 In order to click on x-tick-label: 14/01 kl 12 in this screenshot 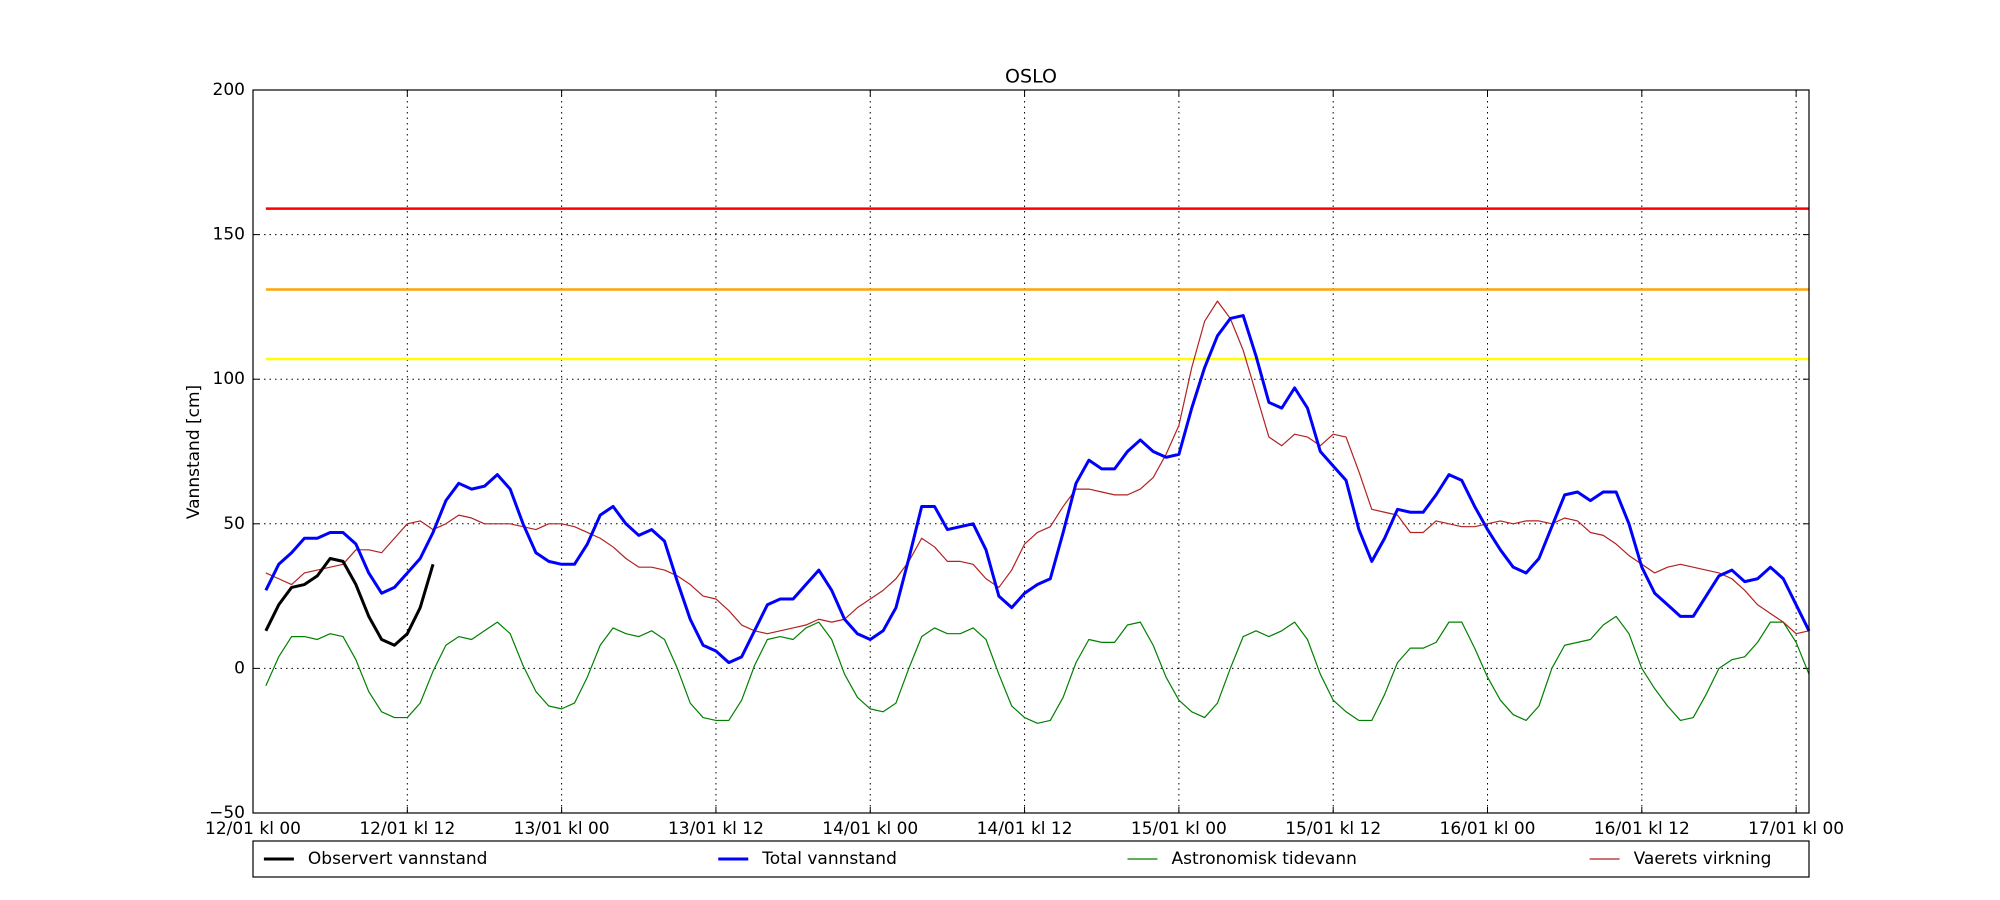, I will do `click(1025, 829)`.